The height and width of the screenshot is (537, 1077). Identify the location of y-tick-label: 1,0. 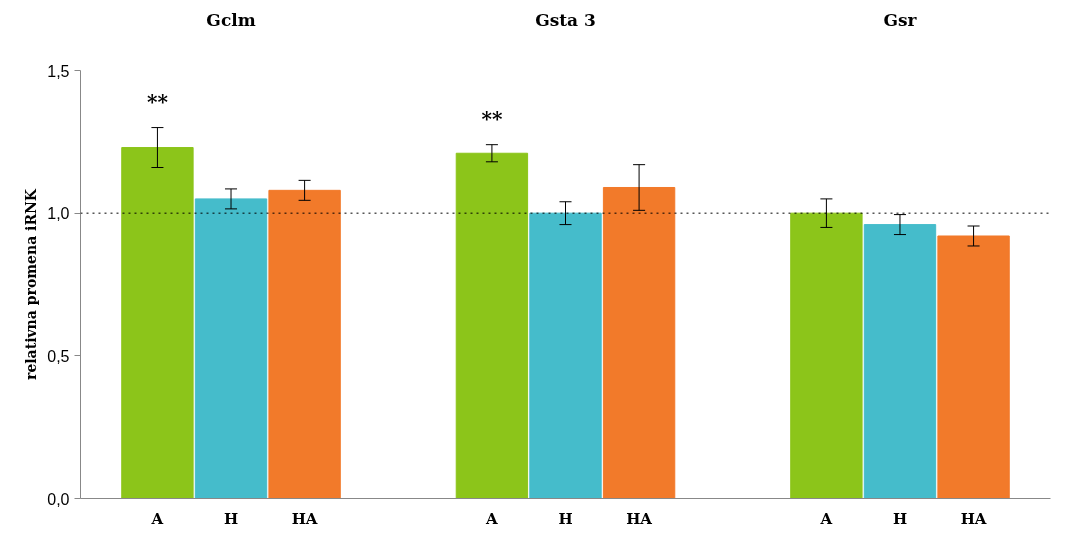
(58, 214).